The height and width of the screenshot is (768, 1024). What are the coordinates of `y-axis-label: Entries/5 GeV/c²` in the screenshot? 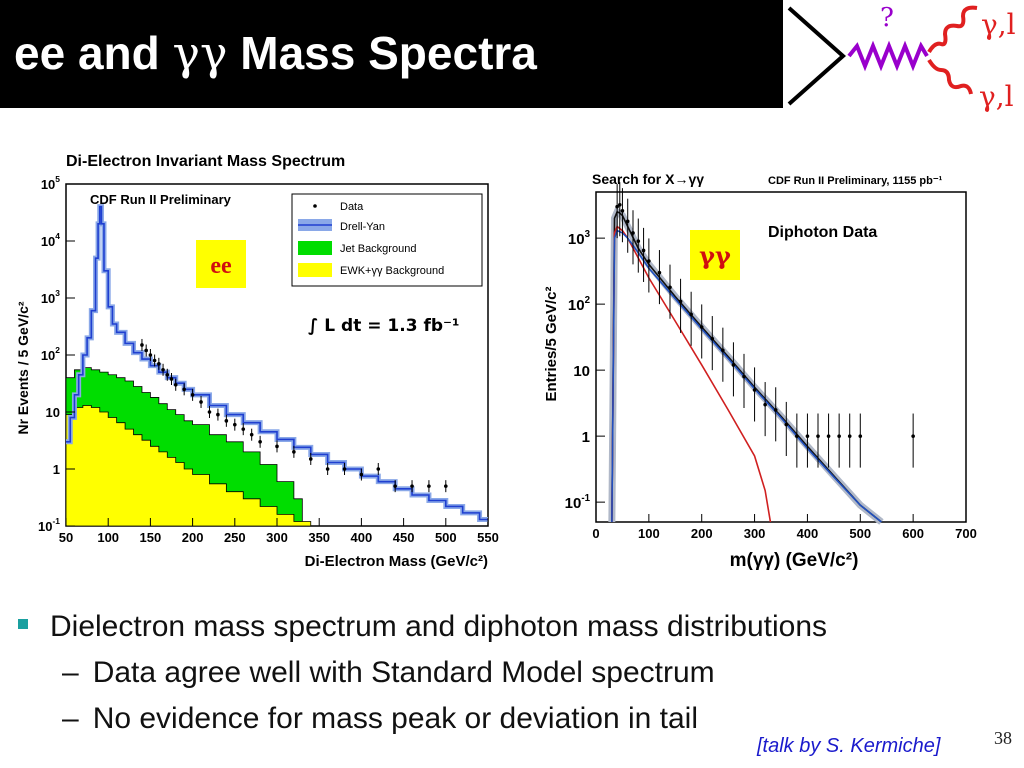 It's located at (551, 343).